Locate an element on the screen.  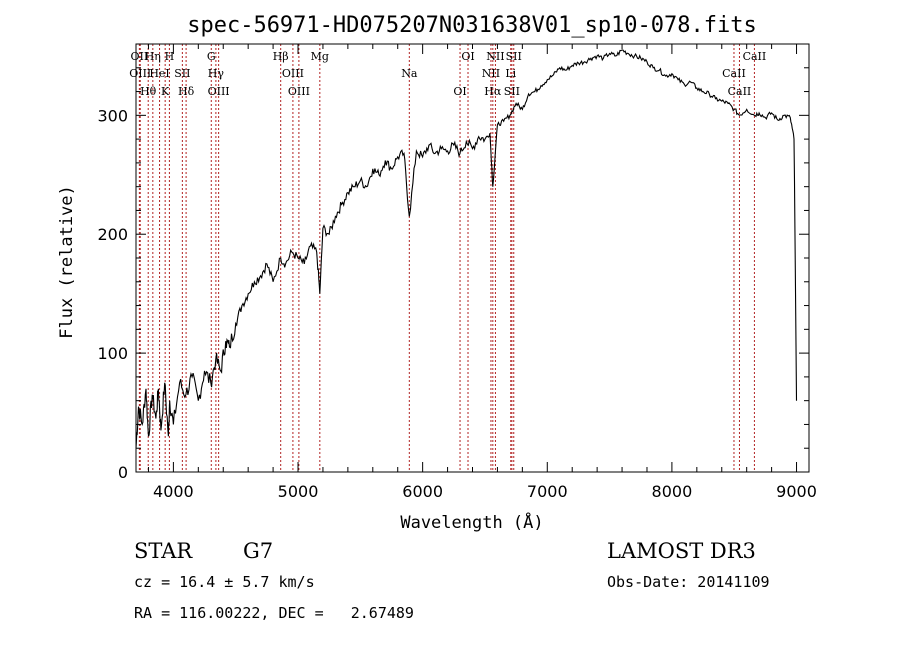
line-label: Li is located at coordinates (510, 73).